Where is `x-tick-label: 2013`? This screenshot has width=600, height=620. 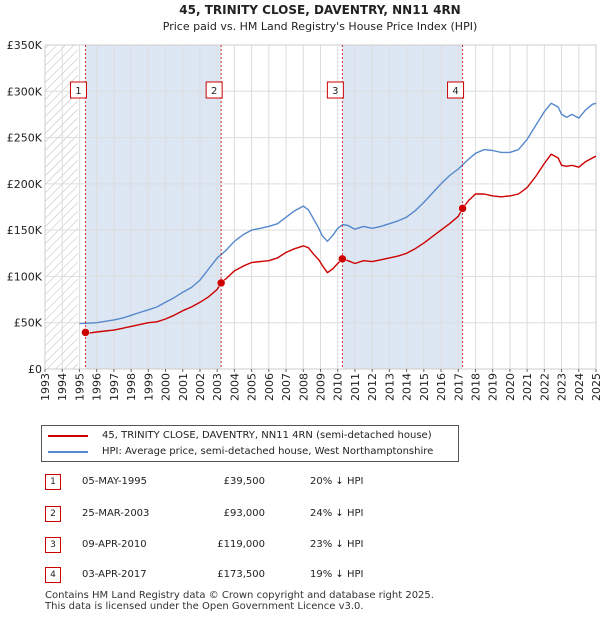 x-tick-label: 2013 is located at coordinates (389, 387).